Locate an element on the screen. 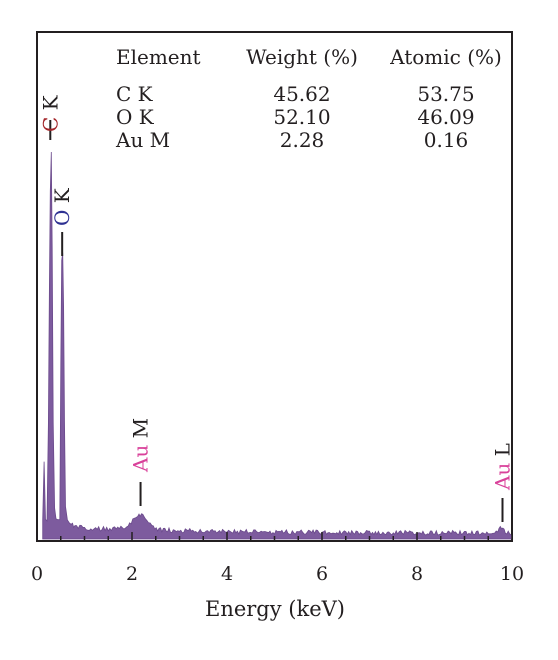  x-tick-label: 2 is located at coordinates (132, 574).